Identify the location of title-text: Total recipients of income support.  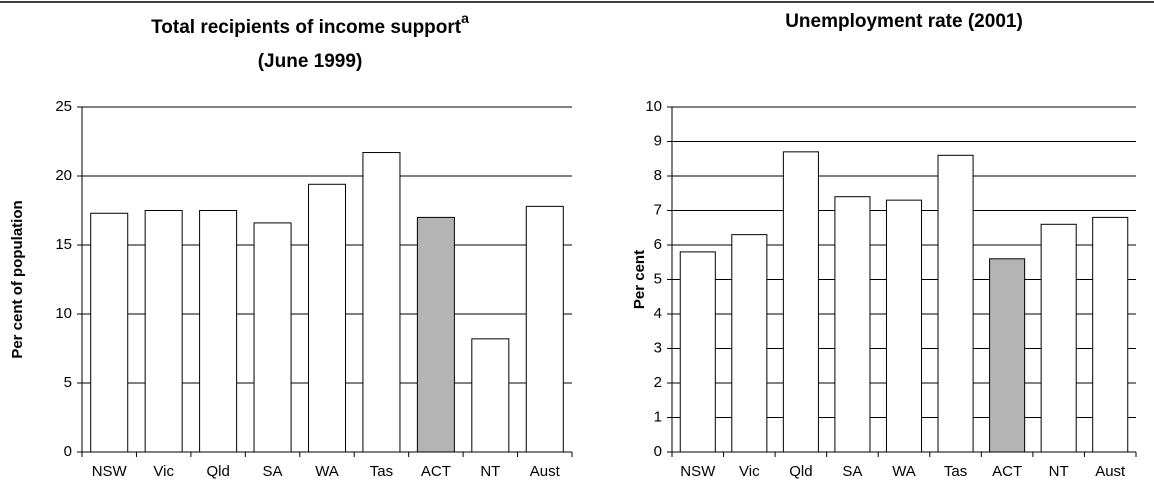
(306, 27).